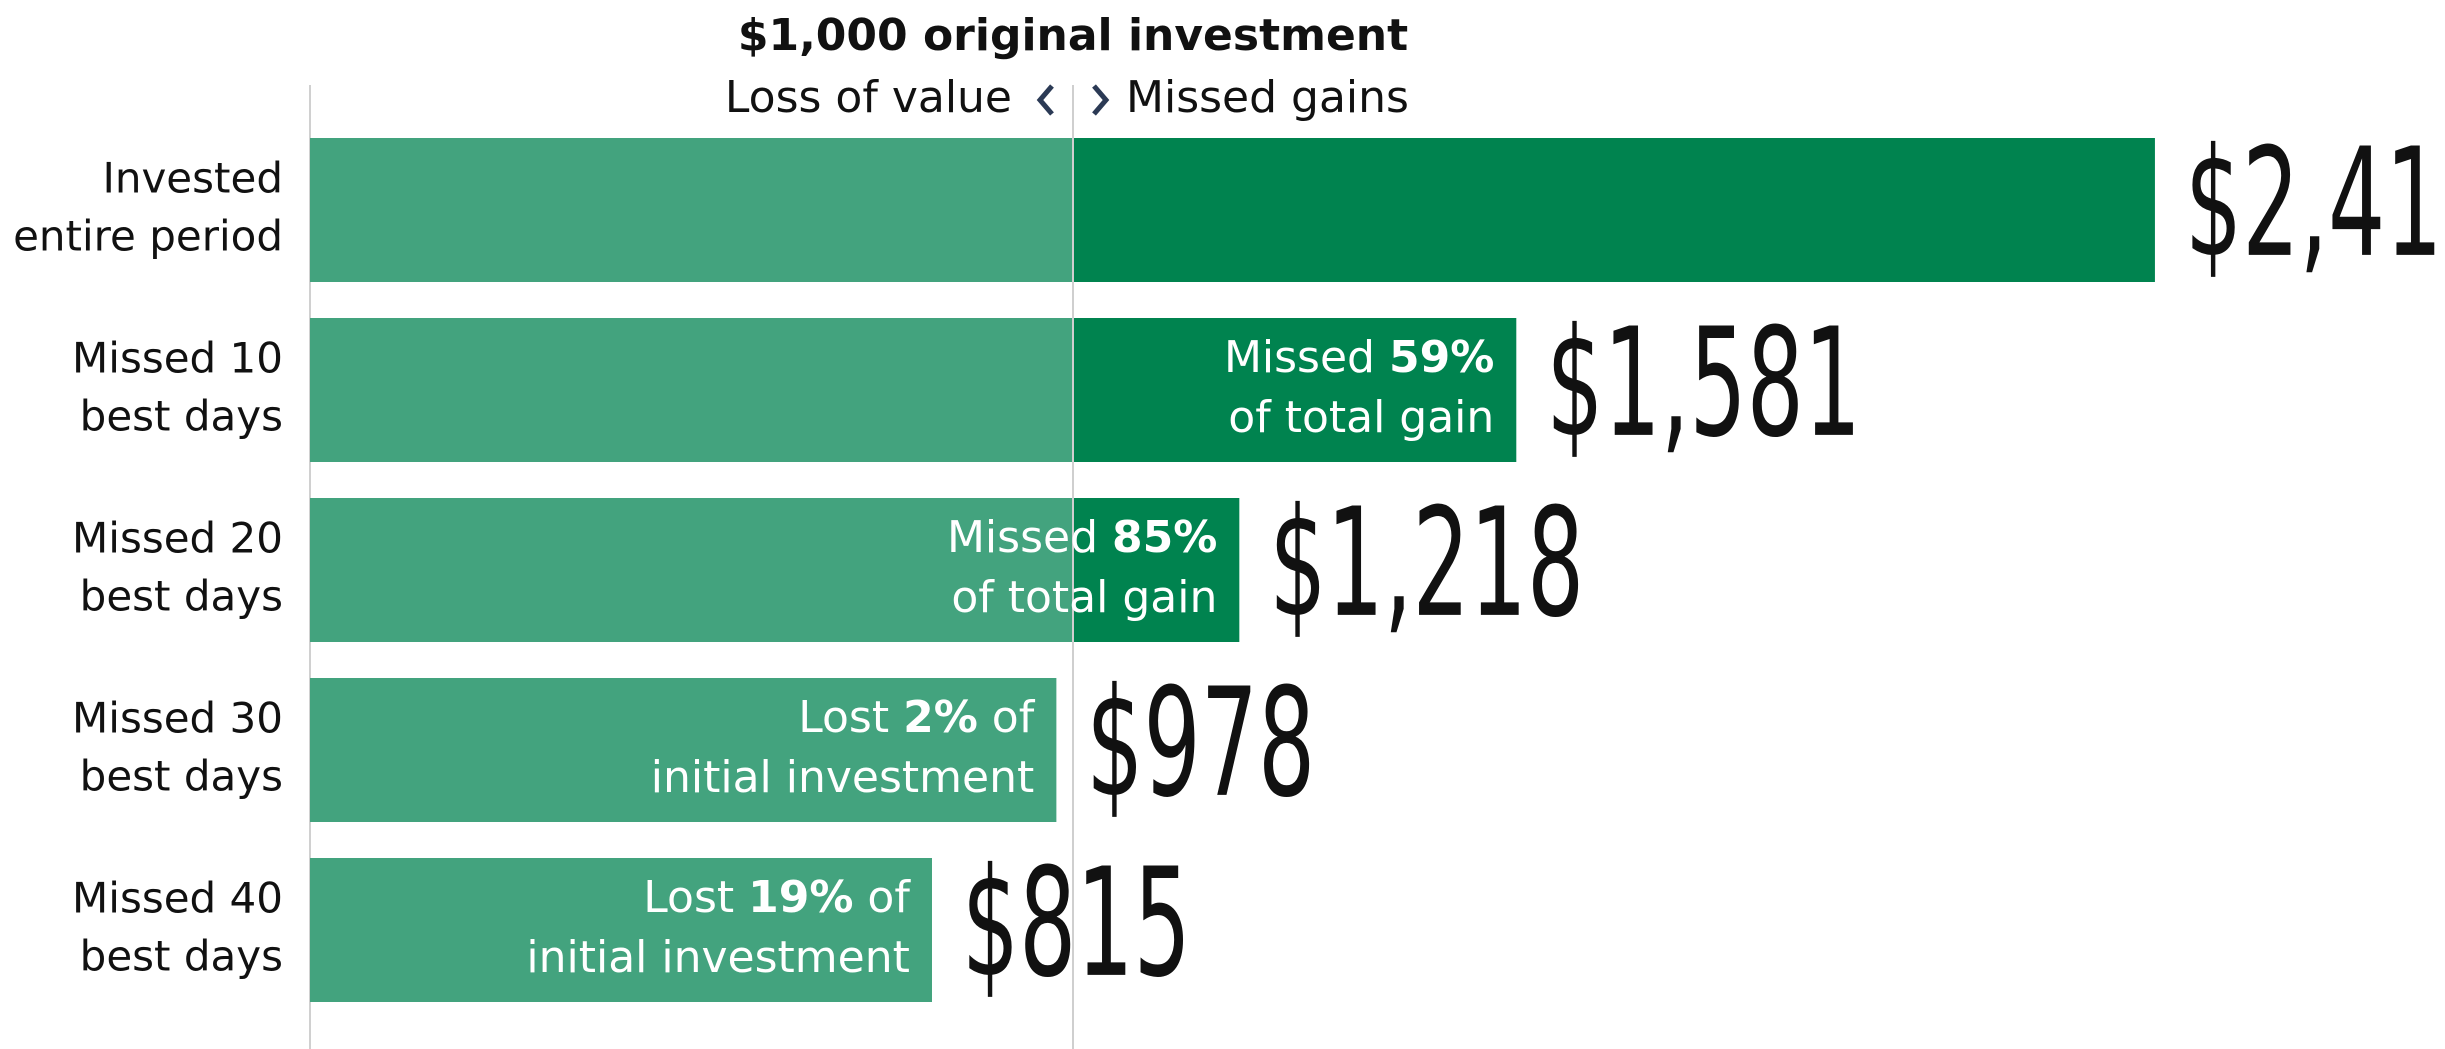 The image size is (2445, 1049). Describe the element at coordinates (868, 97) in the screenshot. I see `left-label: Loss of value` at that location.